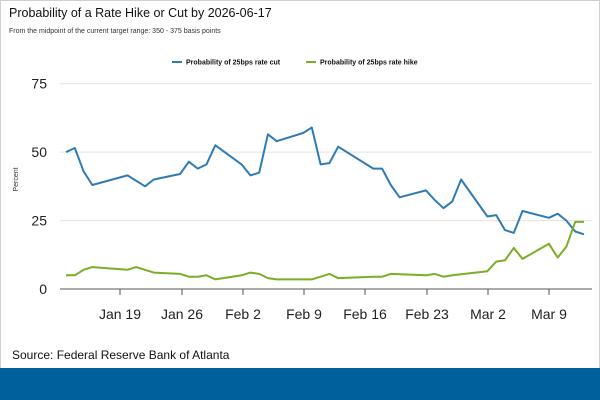  Describe the element at coordinates (300, 384) in the screenshot. I see `footer-band` at that location.